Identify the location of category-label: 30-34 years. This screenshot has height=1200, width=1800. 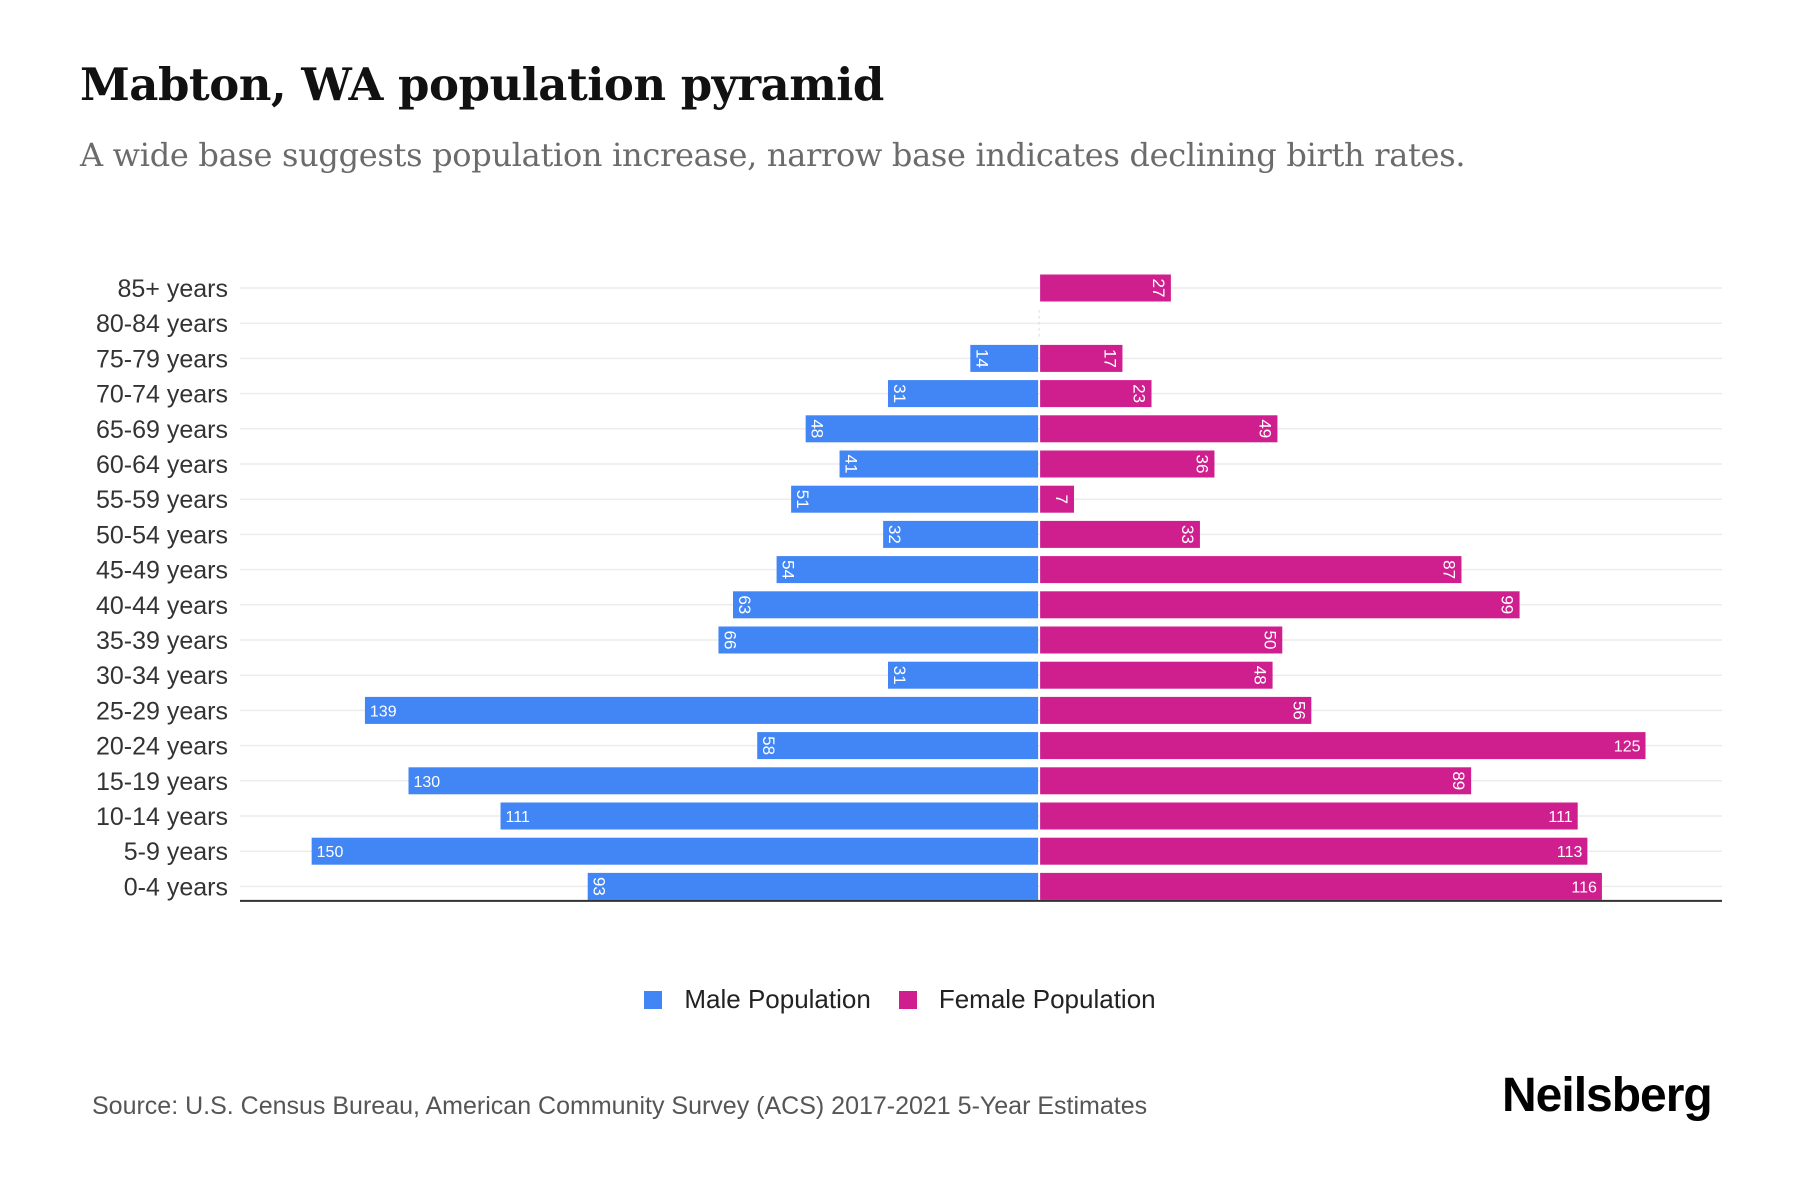
(162, 676).